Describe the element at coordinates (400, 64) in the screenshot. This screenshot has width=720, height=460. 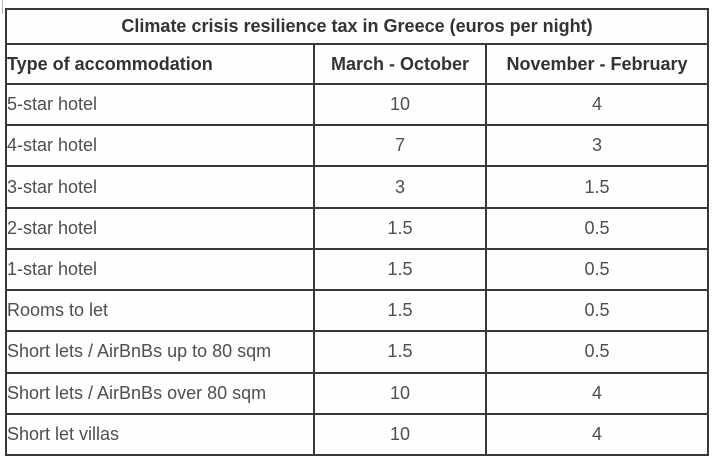
I see `column-header-march-october: March - October` at that location.